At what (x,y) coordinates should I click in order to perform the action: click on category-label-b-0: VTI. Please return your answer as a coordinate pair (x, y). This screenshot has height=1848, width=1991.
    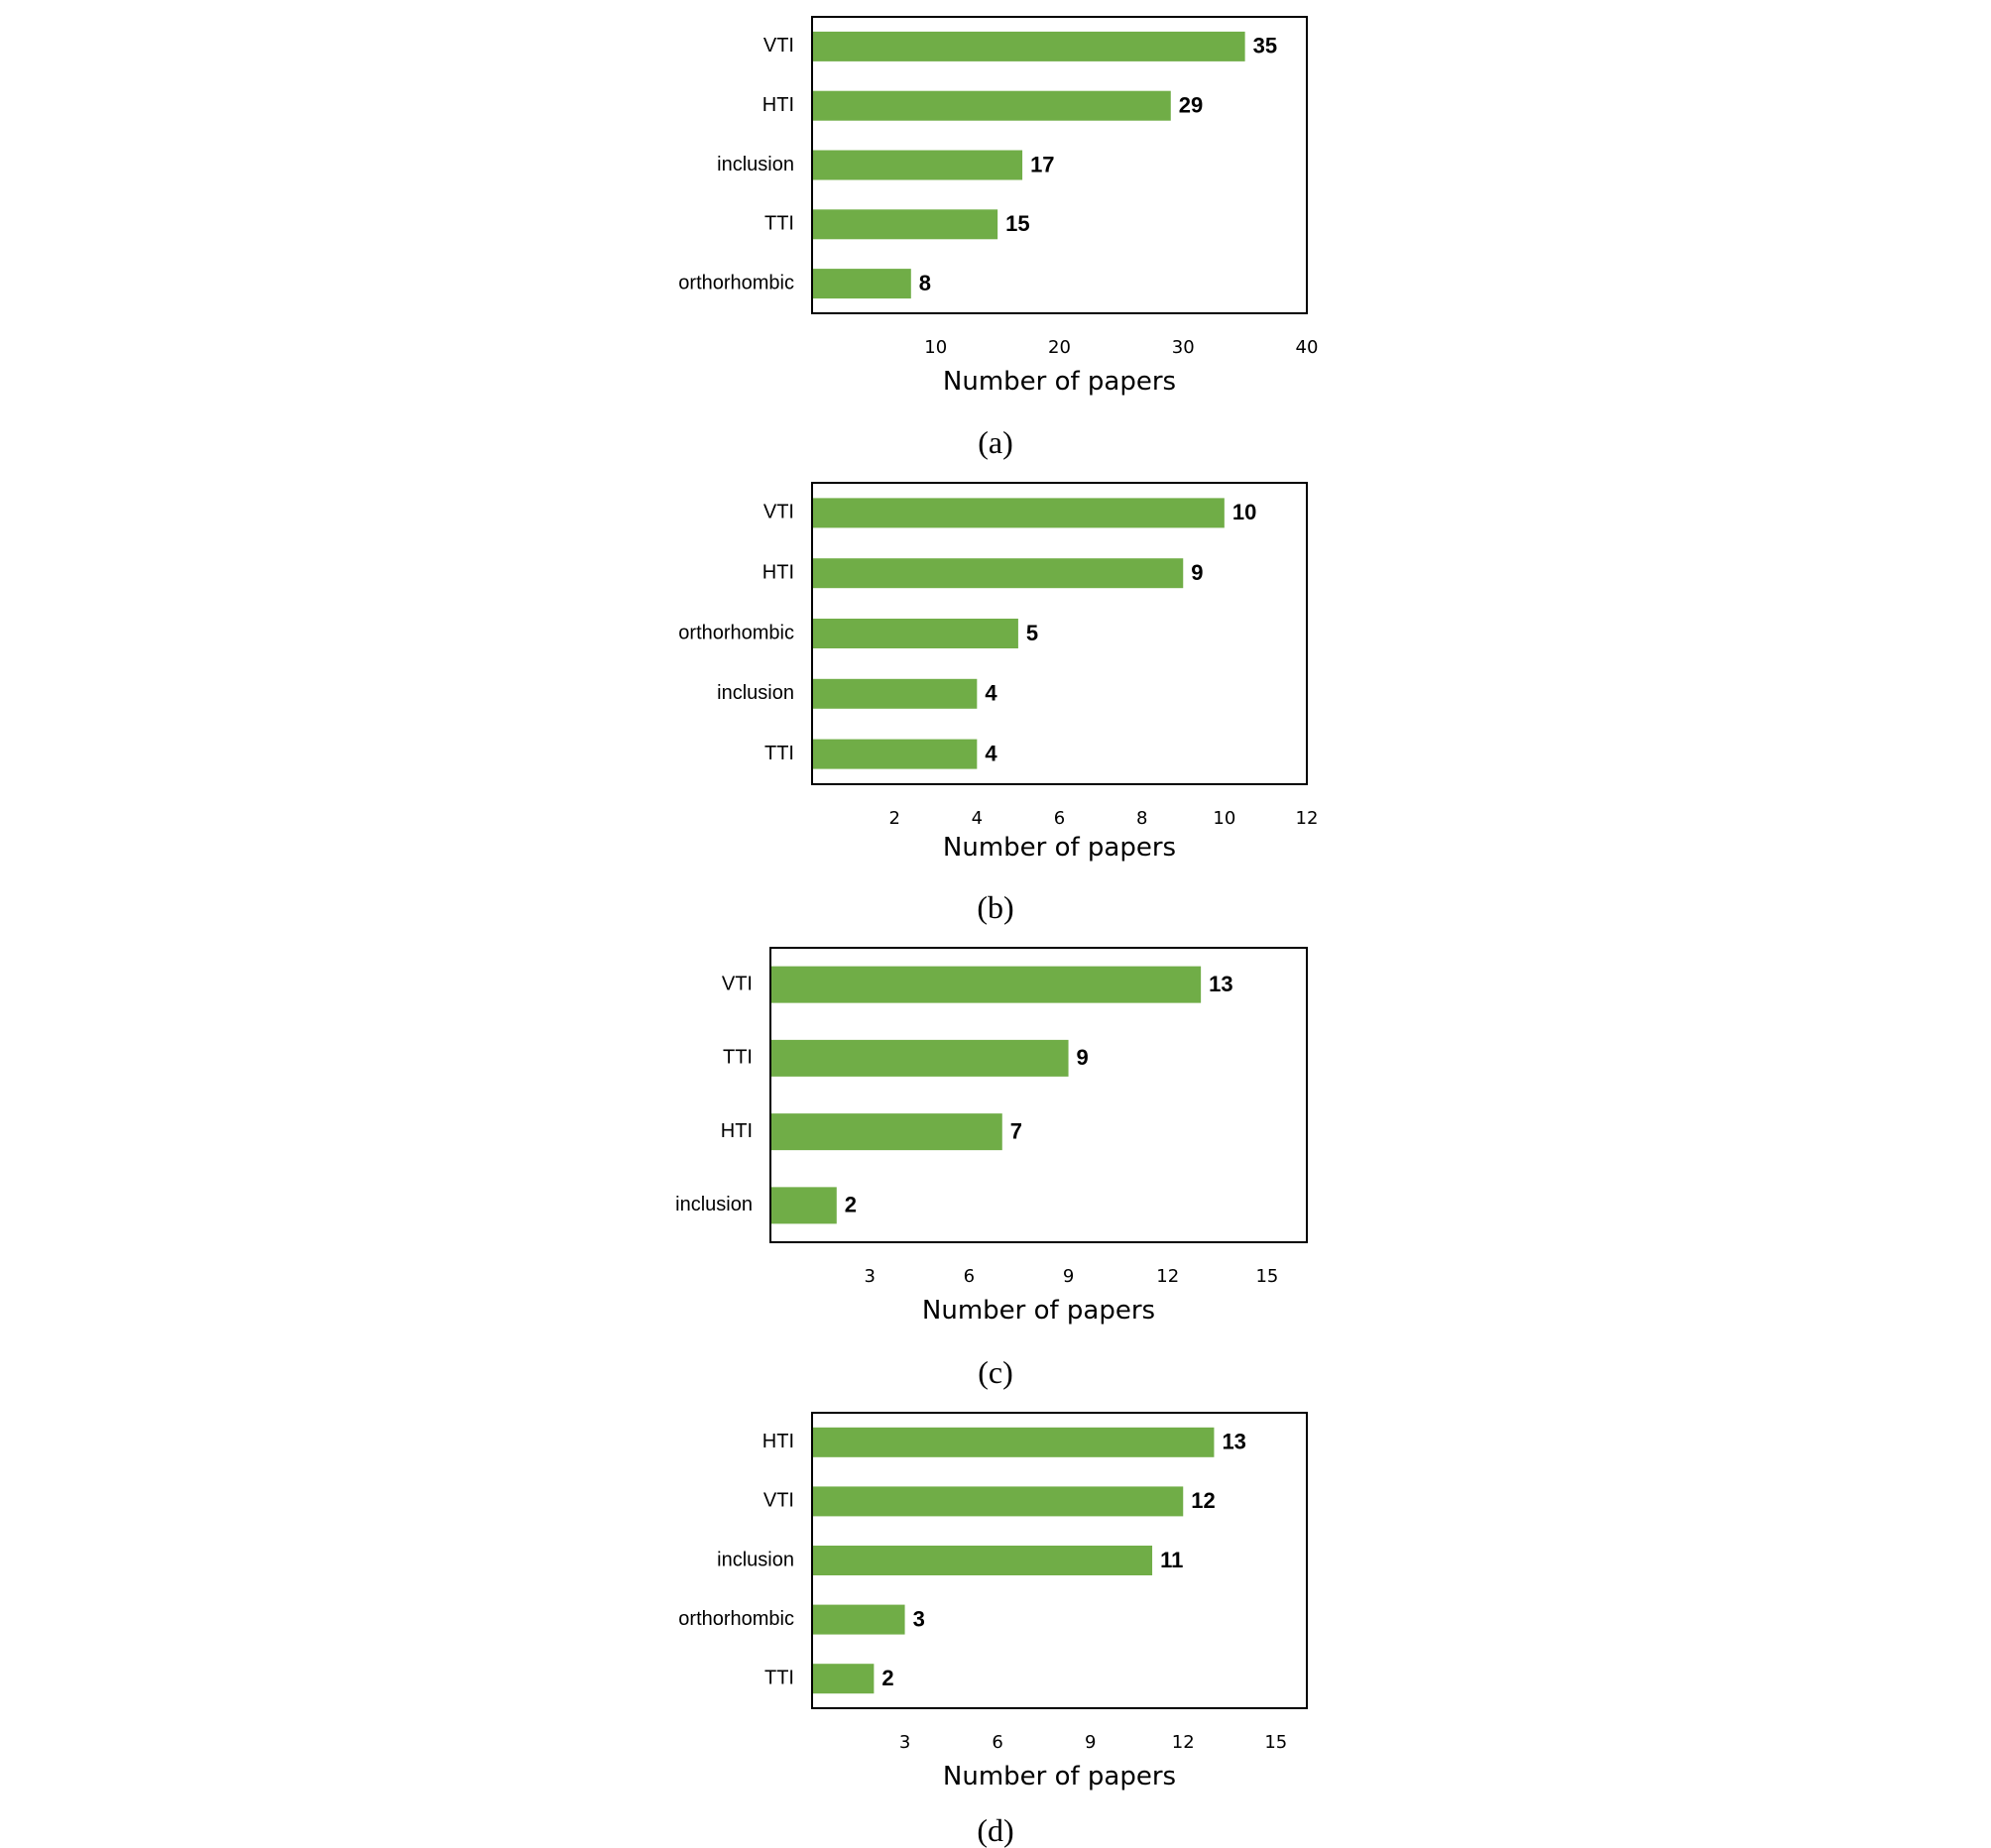
    Looking at the image, I should click on (778, 512).